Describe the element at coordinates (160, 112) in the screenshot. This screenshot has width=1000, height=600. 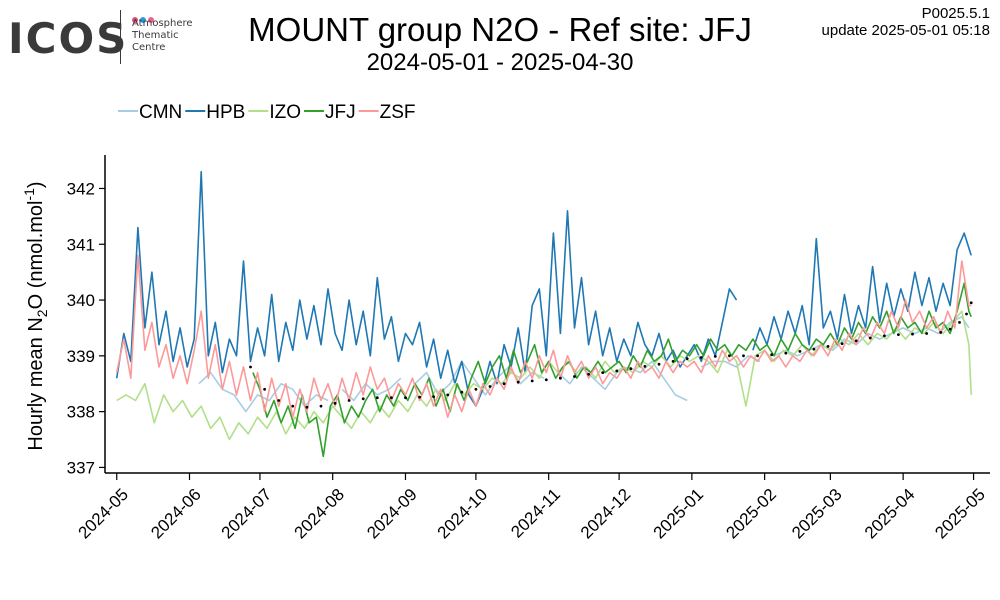
I see `legend-label-cmn: CMN` at that location.